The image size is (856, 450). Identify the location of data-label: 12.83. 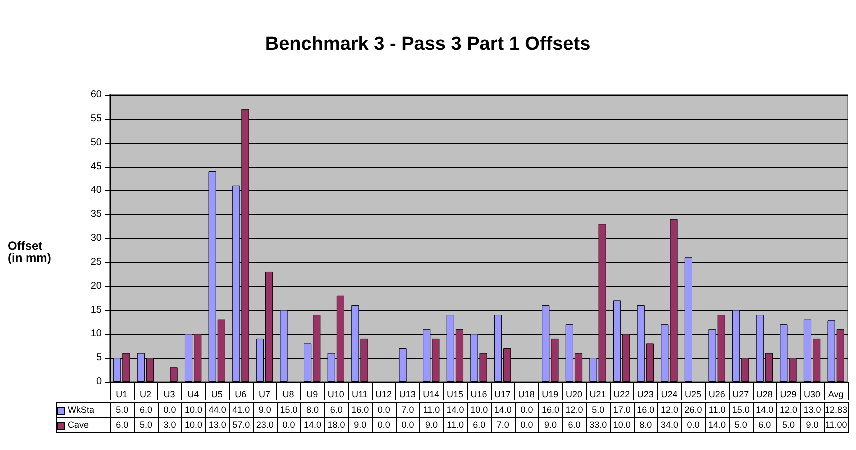
(836, 410).